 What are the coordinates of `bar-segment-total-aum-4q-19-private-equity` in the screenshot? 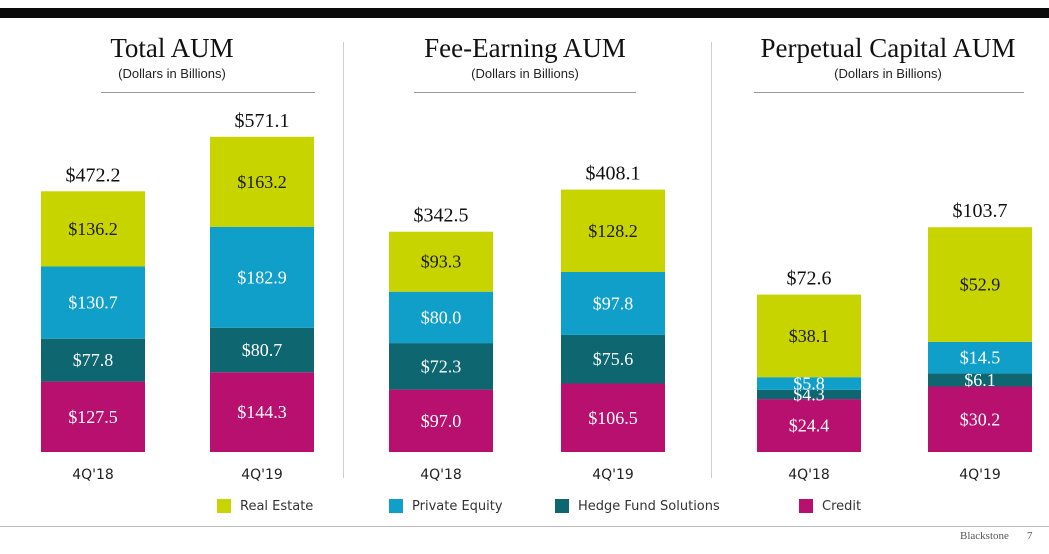 It's located at (262, 277).